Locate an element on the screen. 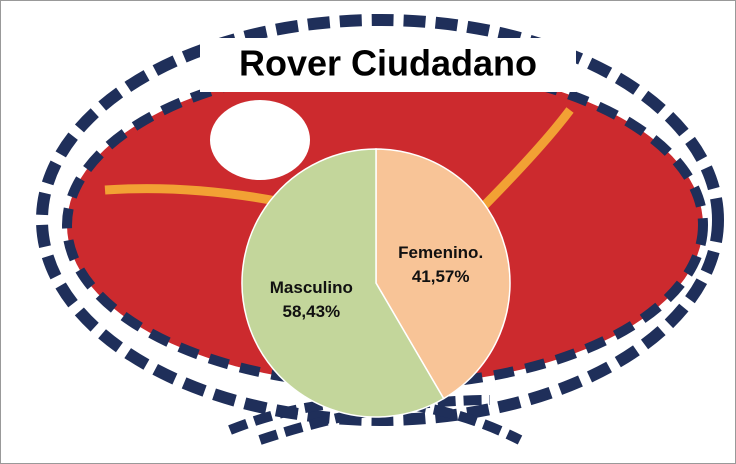 The height and width of the screenshot is (464, 736). logo-moon is located at coordinates (260, 140).